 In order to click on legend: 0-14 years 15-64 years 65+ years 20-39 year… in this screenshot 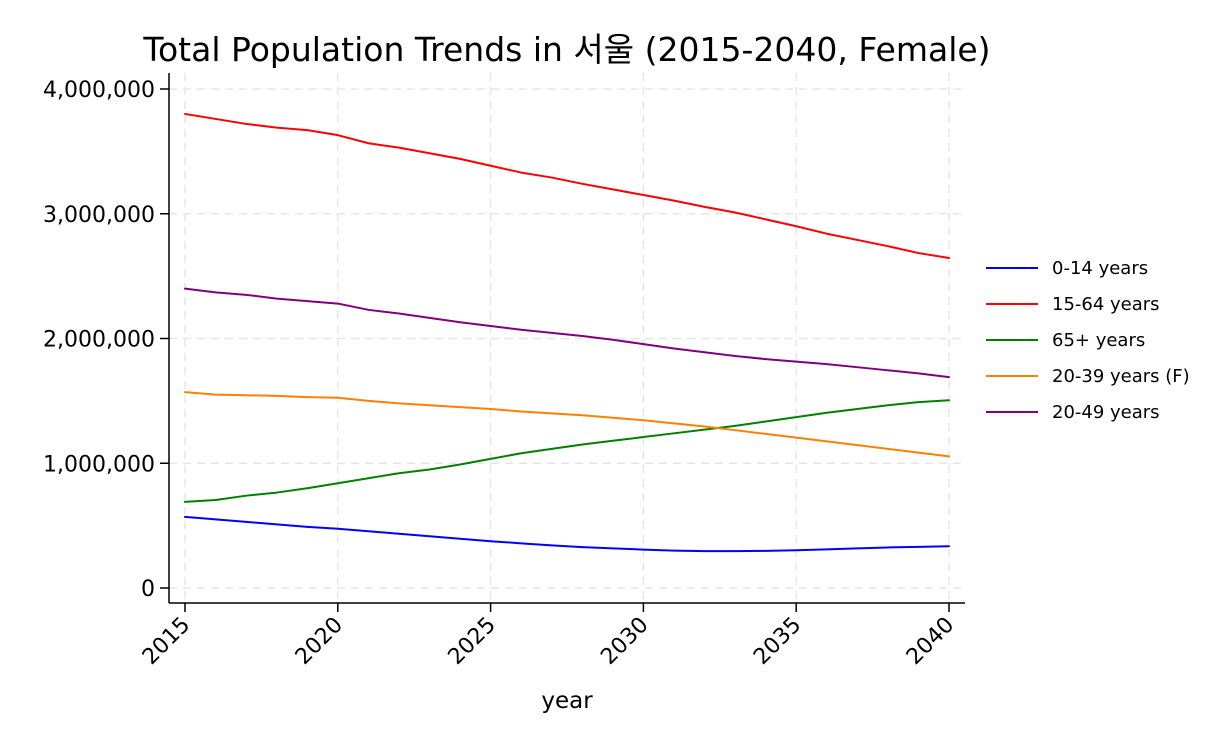, I will do `click(1088, 340)`.